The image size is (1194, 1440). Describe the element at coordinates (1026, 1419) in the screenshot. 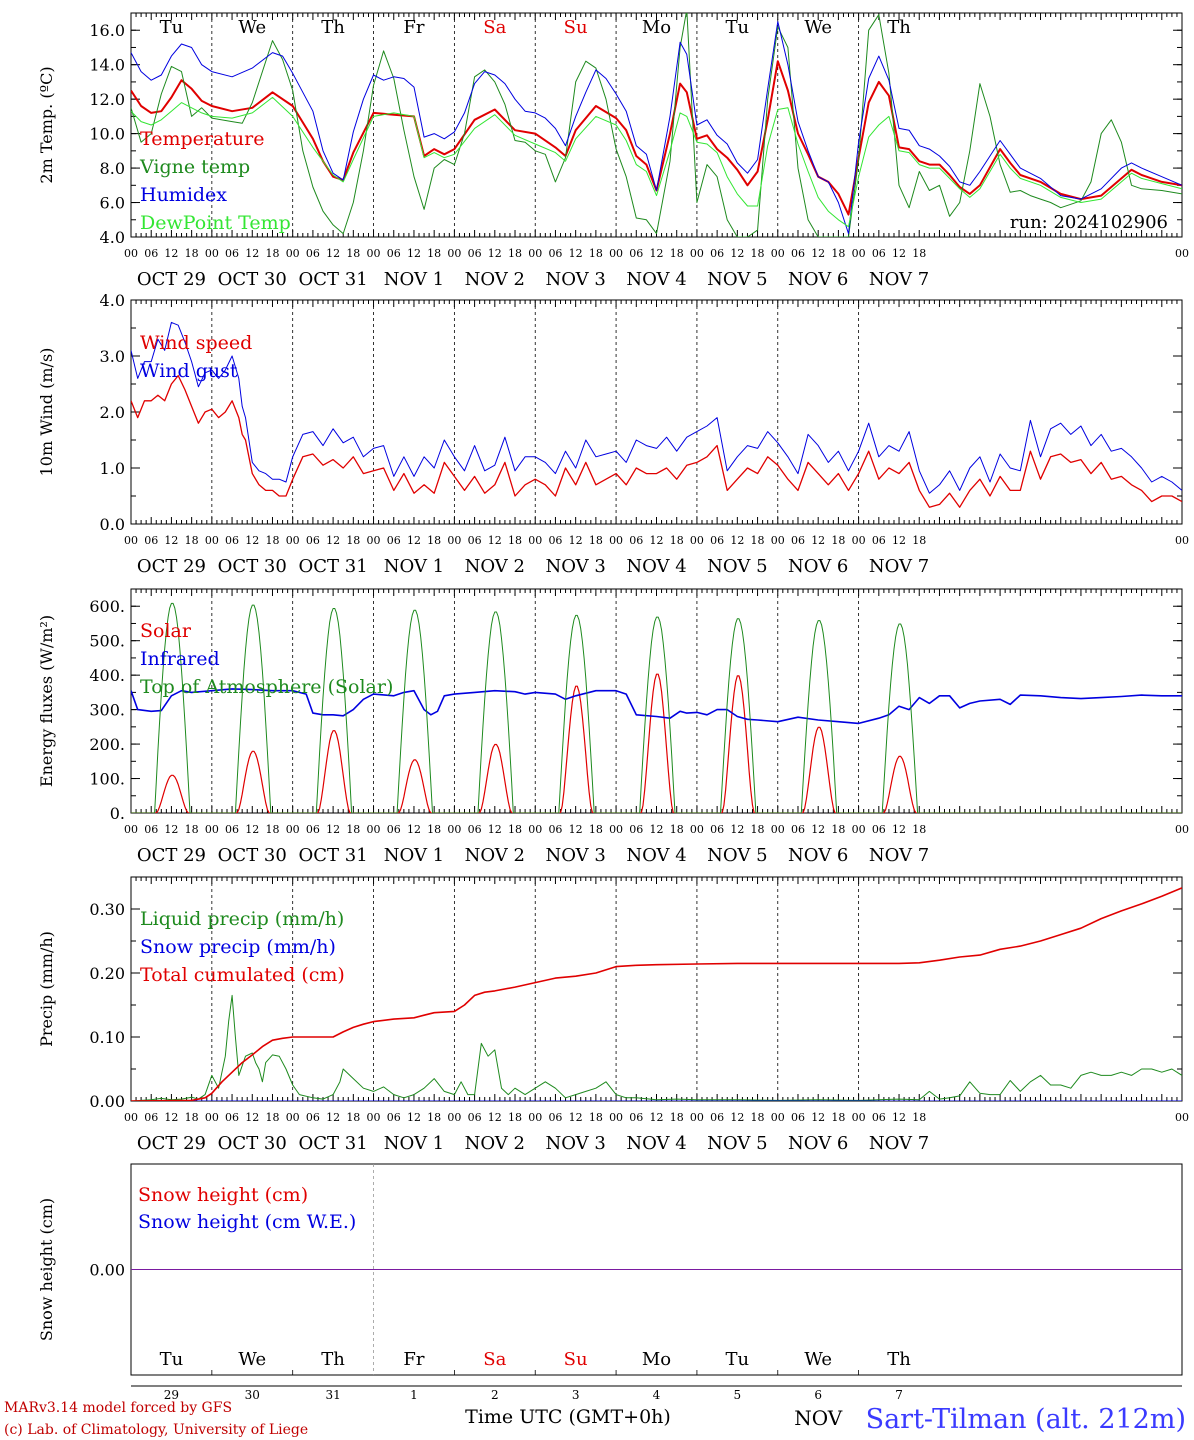

I see `station-label: Sart-Tilman (alt. 212m)` at that location.